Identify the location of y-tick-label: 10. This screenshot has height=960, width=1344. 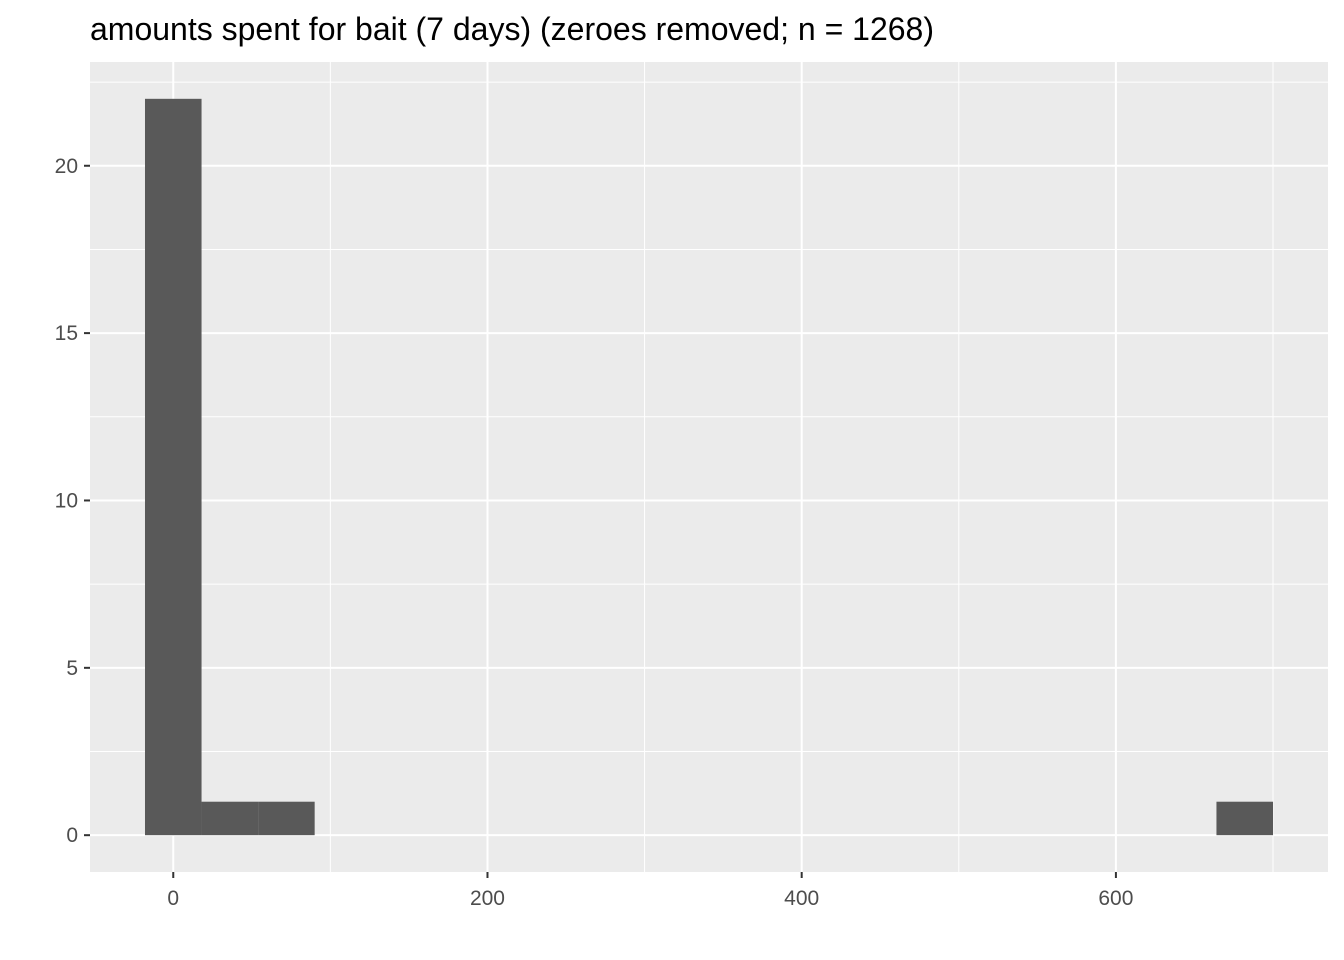
(66, 500).